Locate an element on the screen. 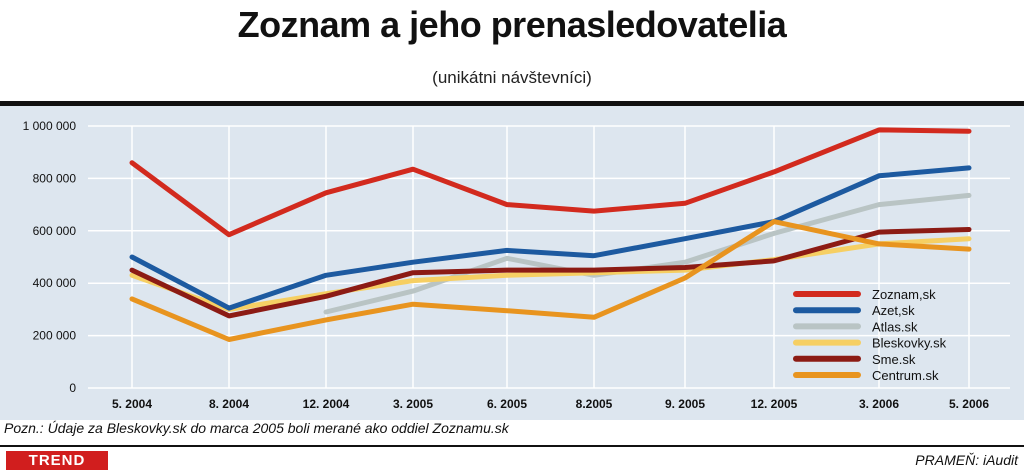 The image size is (1024, 476). y-tick-label: 1 000 000 is located at coordinates (50, 126).